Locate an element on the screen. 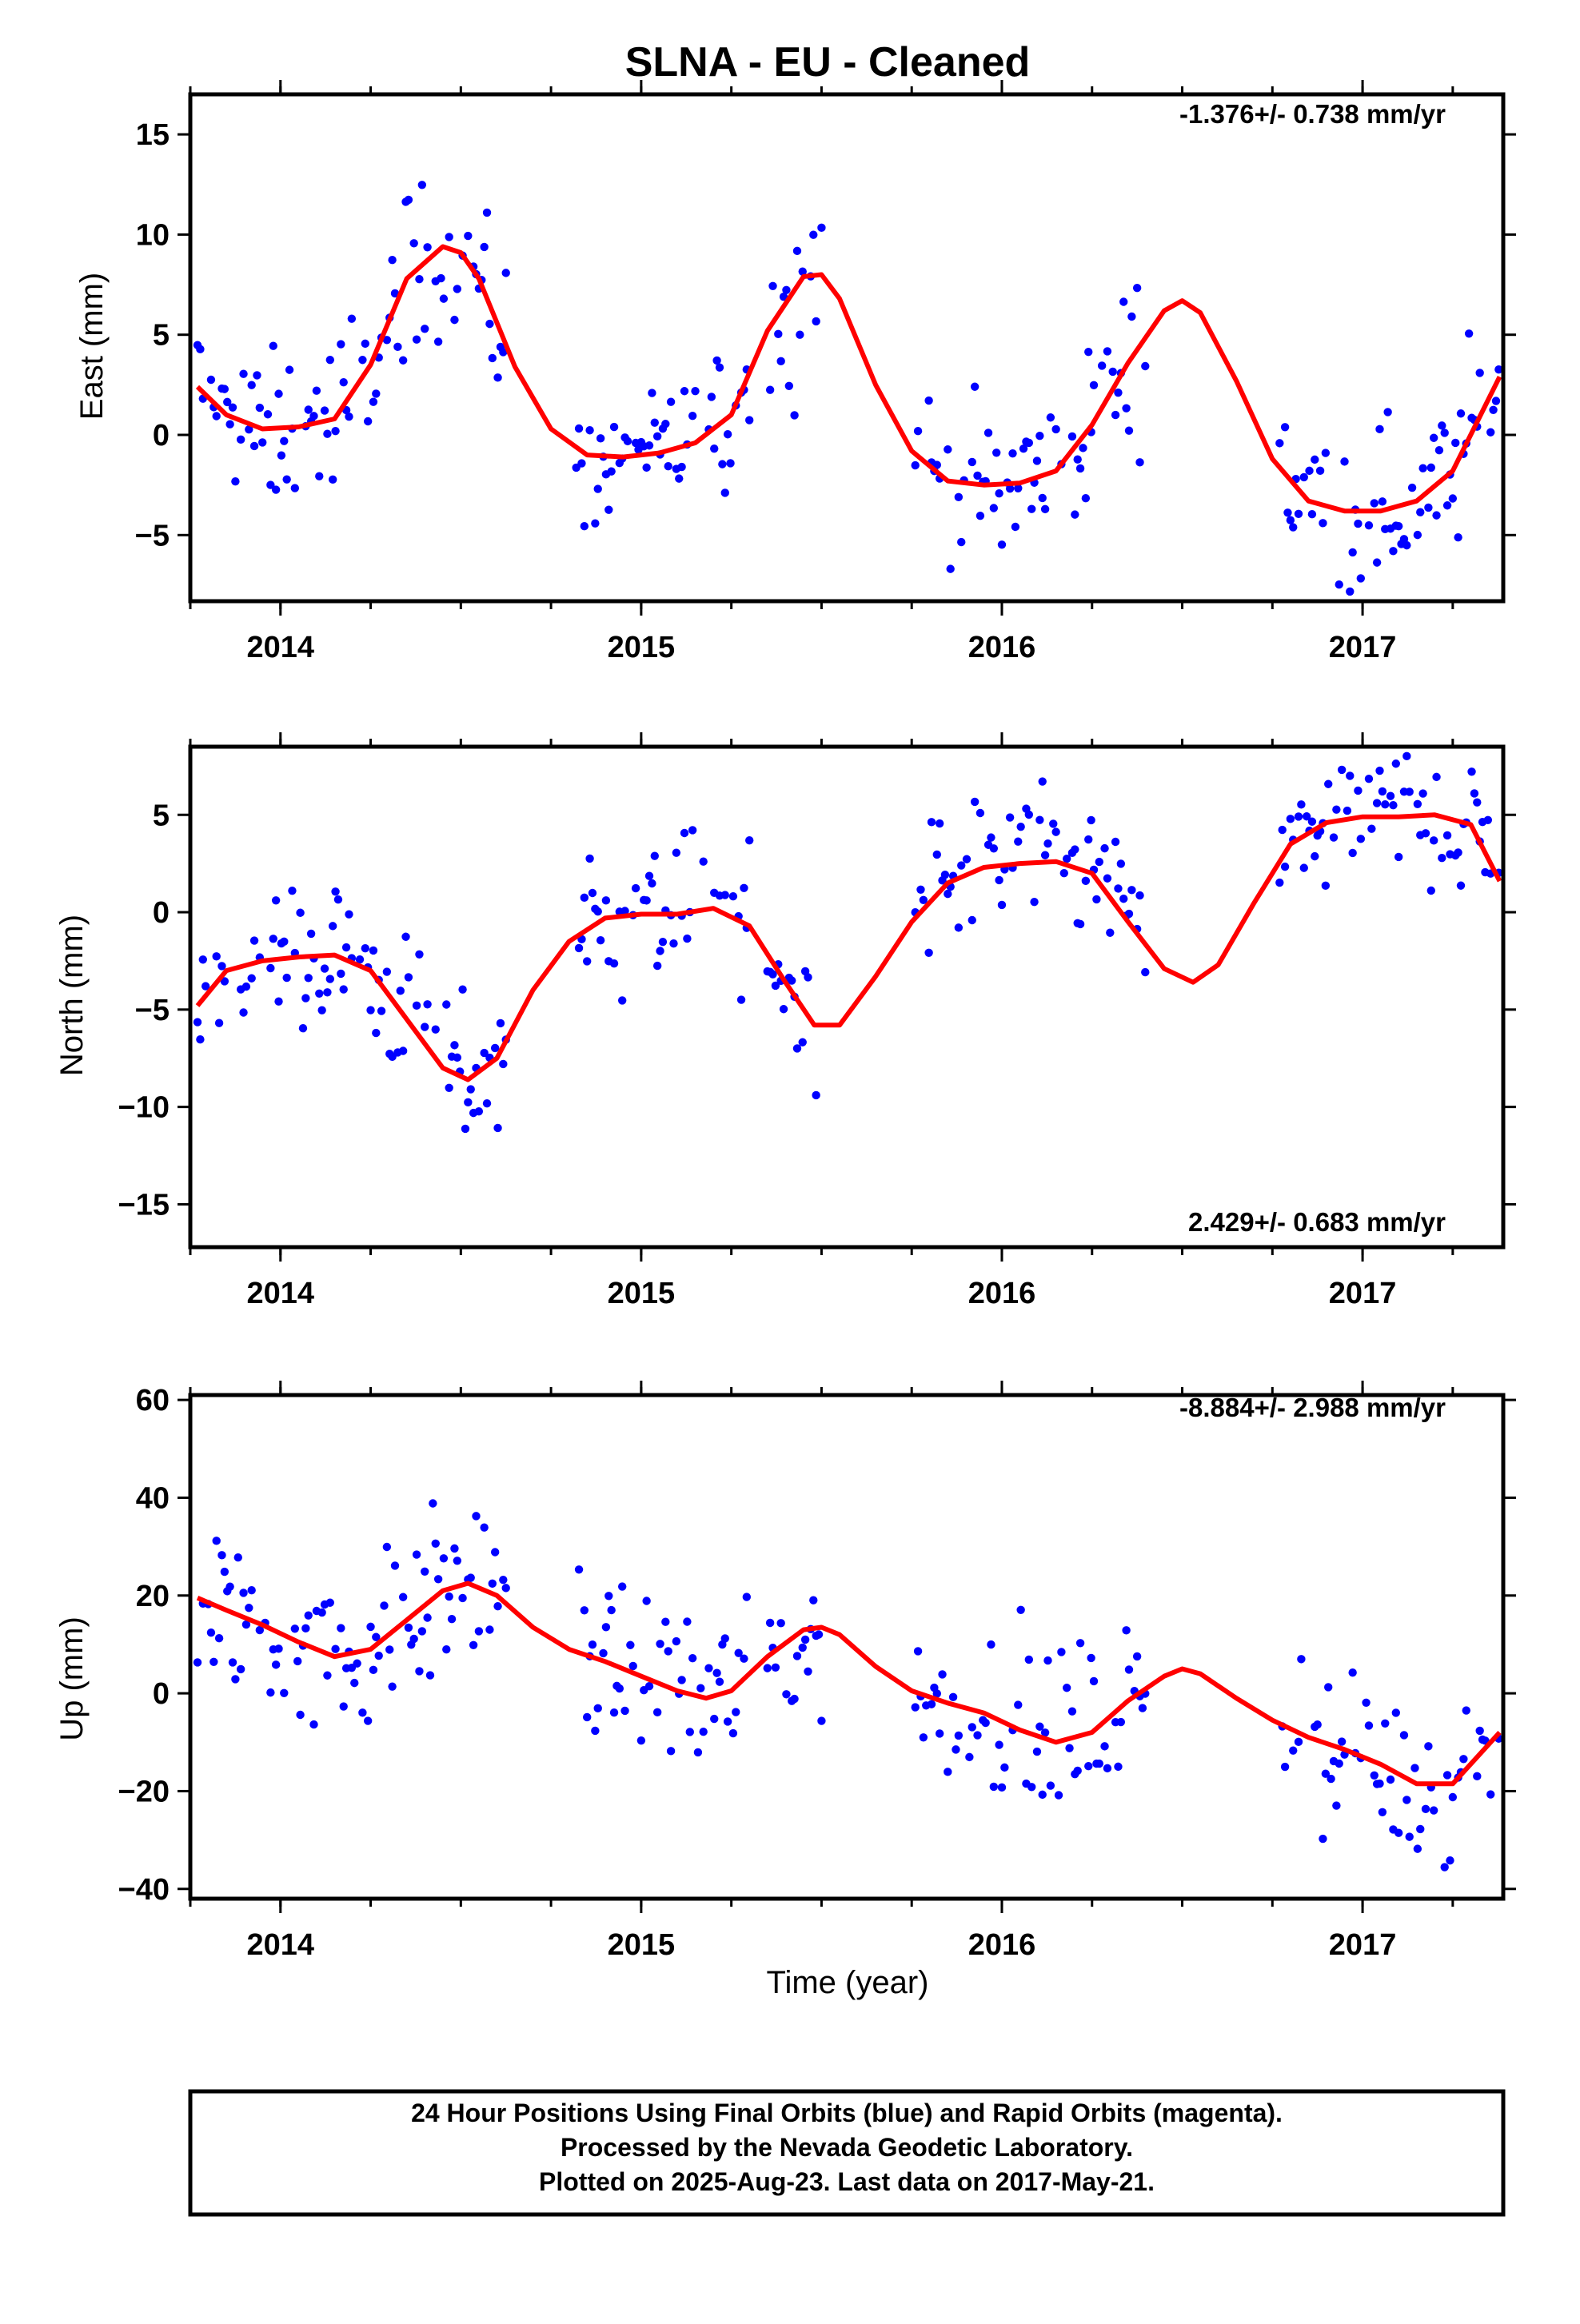 The height and width of the screenshot is (2324, 1580). y-tick-label: 15 is located at coordinates (153, 135).